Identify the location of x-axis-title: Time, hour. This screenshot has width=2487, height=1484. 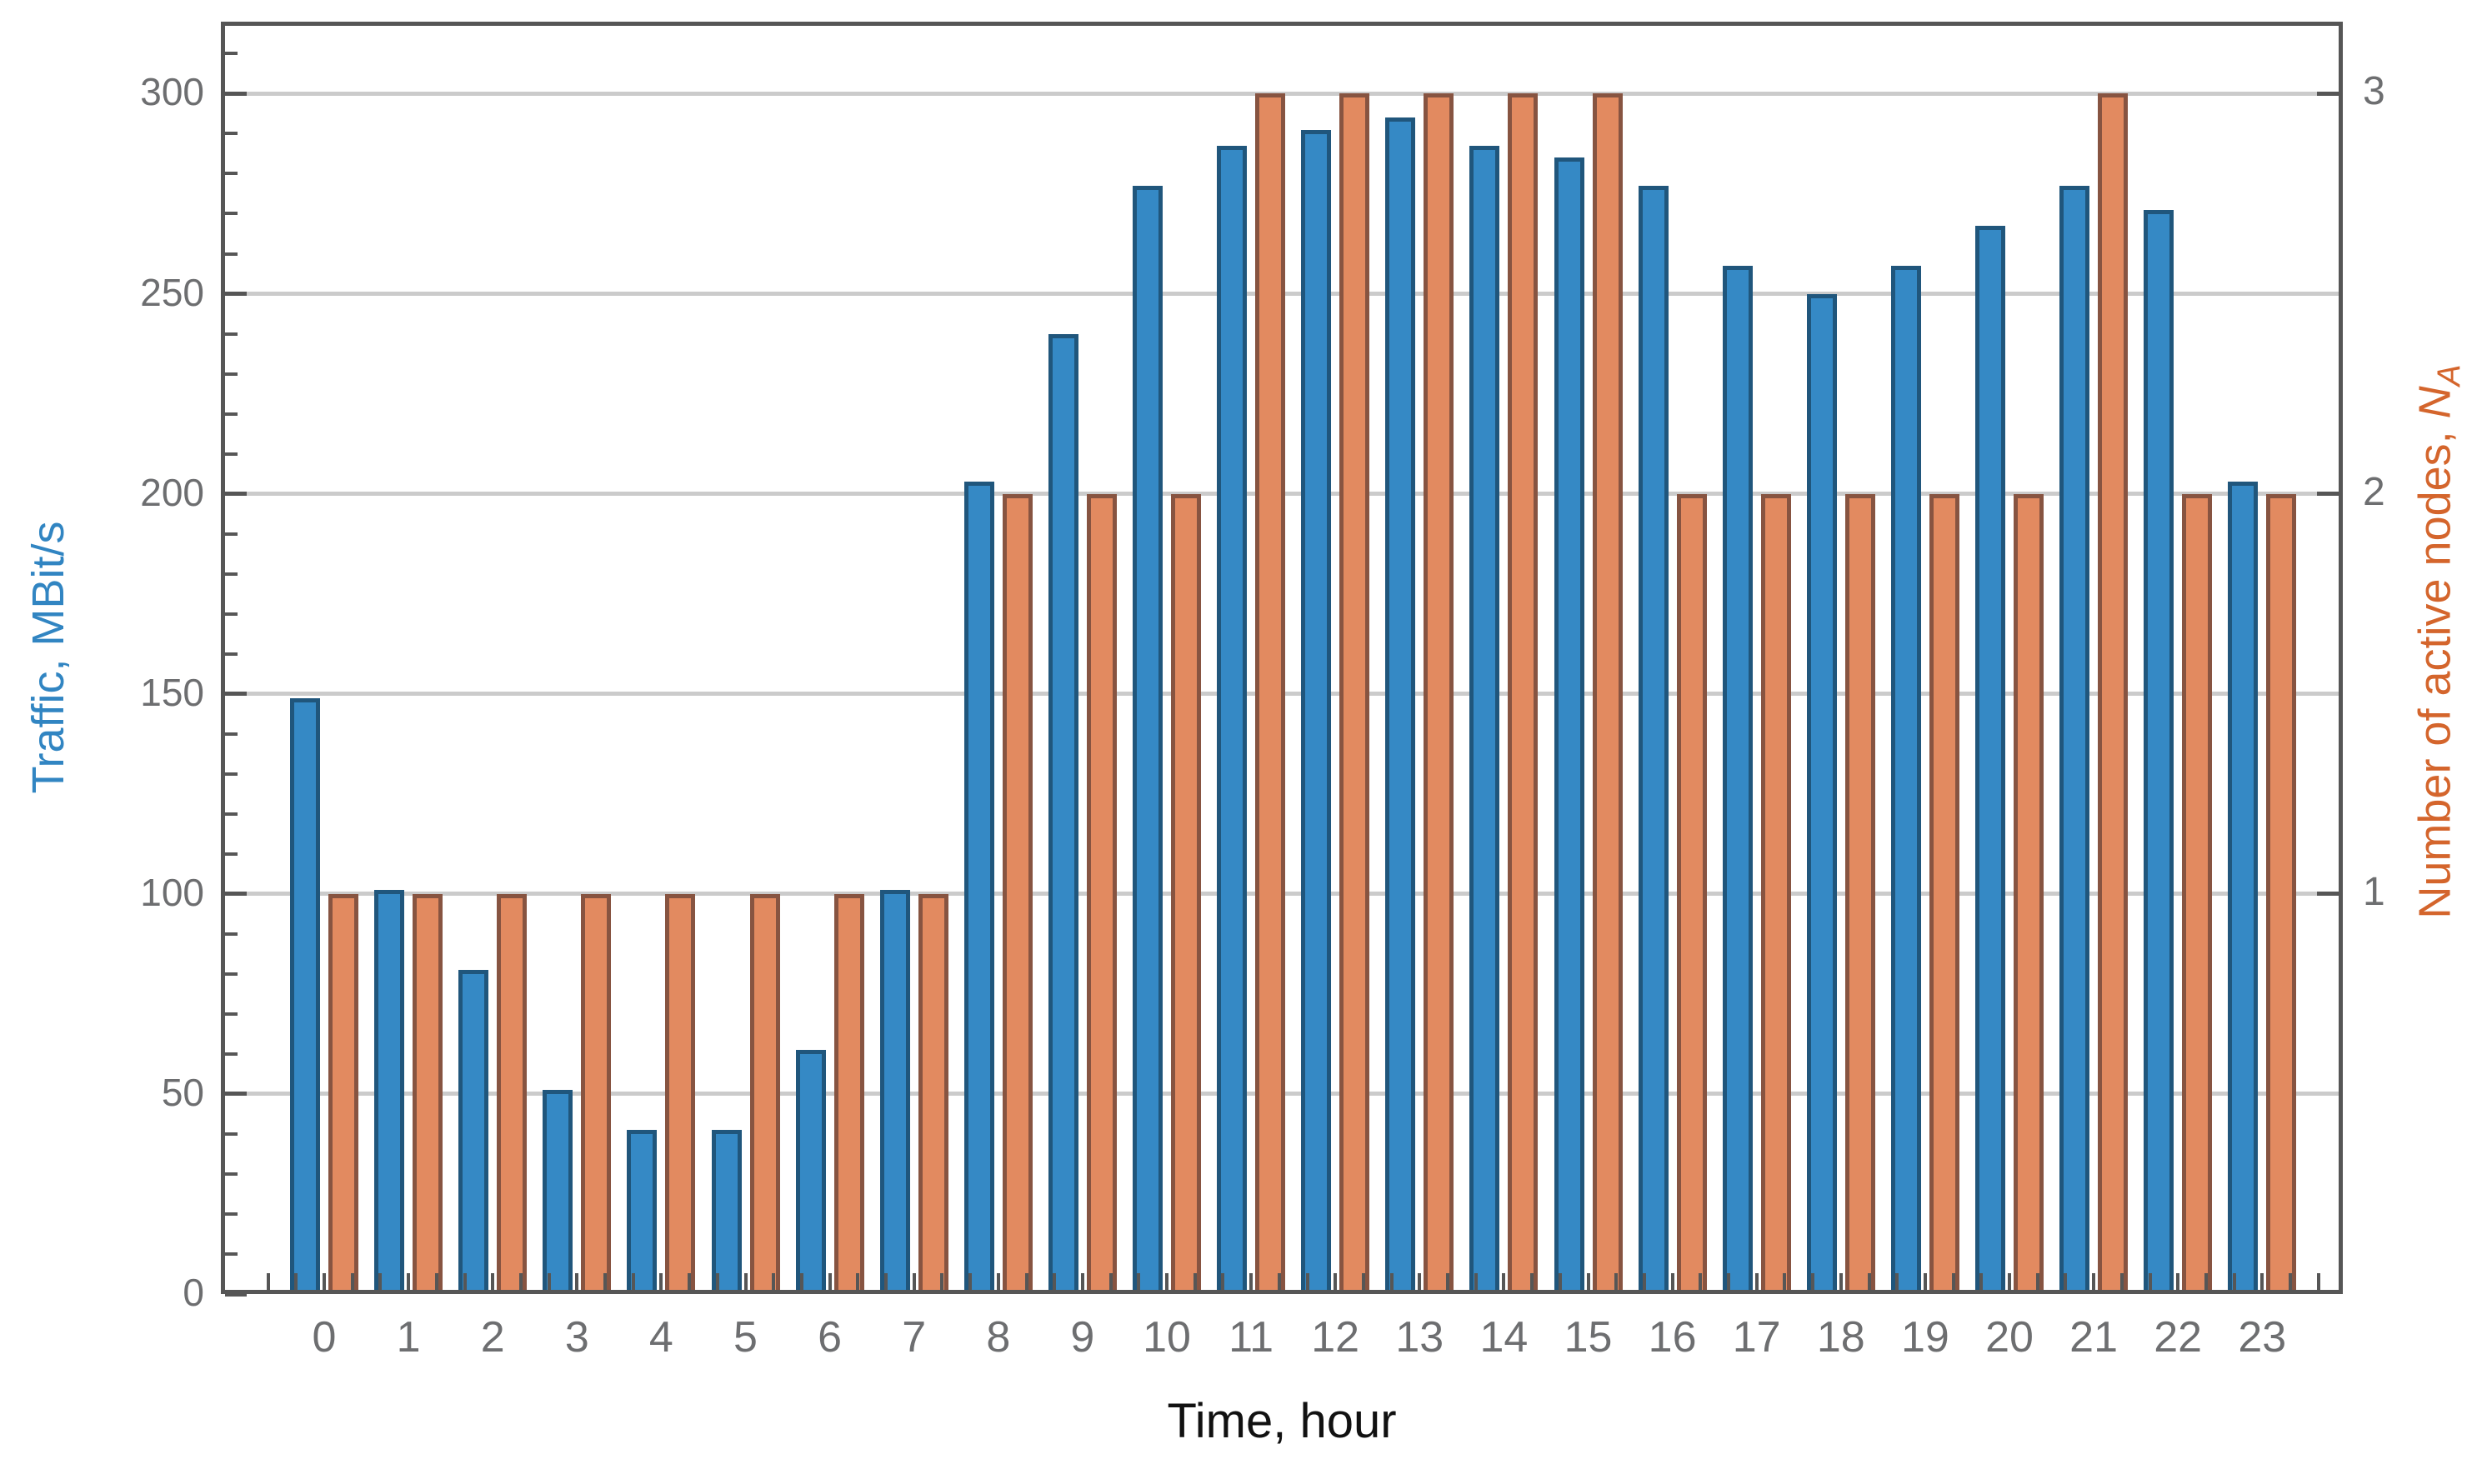
(1281, 1421).